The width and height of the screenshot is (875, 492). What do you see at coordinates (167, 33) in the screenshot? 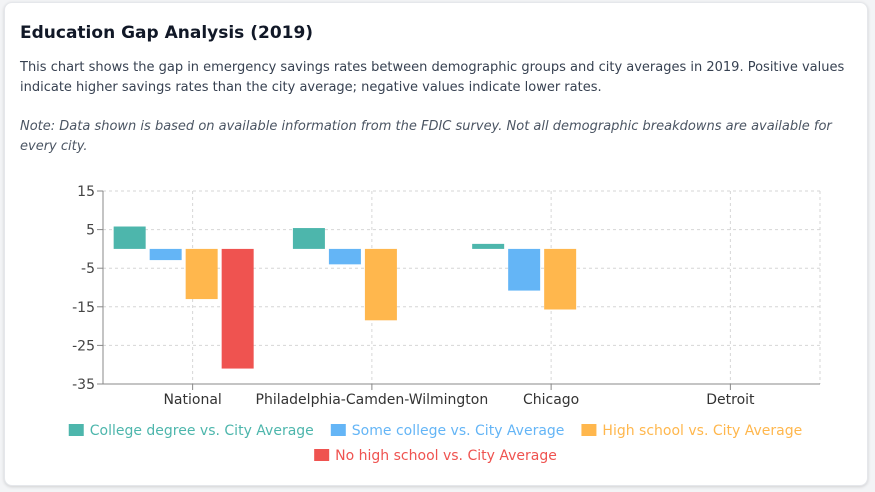
I see `chart-title: Education Gap Analysis (2019)` at bounding box center [167, 33].